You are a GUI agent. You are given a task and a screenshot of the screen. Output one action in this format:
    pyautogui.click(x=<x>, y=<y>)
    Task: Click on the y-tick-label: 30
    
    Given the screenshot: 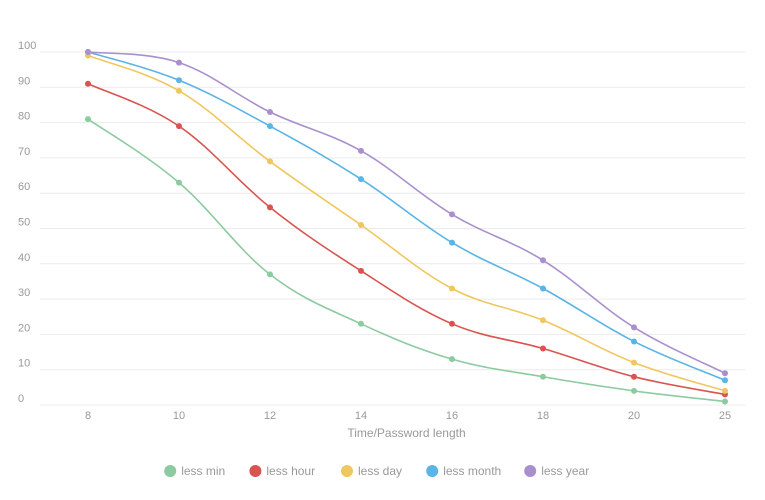 What is the action you would take?
    pyautogui.click(x=24, y=293)
    